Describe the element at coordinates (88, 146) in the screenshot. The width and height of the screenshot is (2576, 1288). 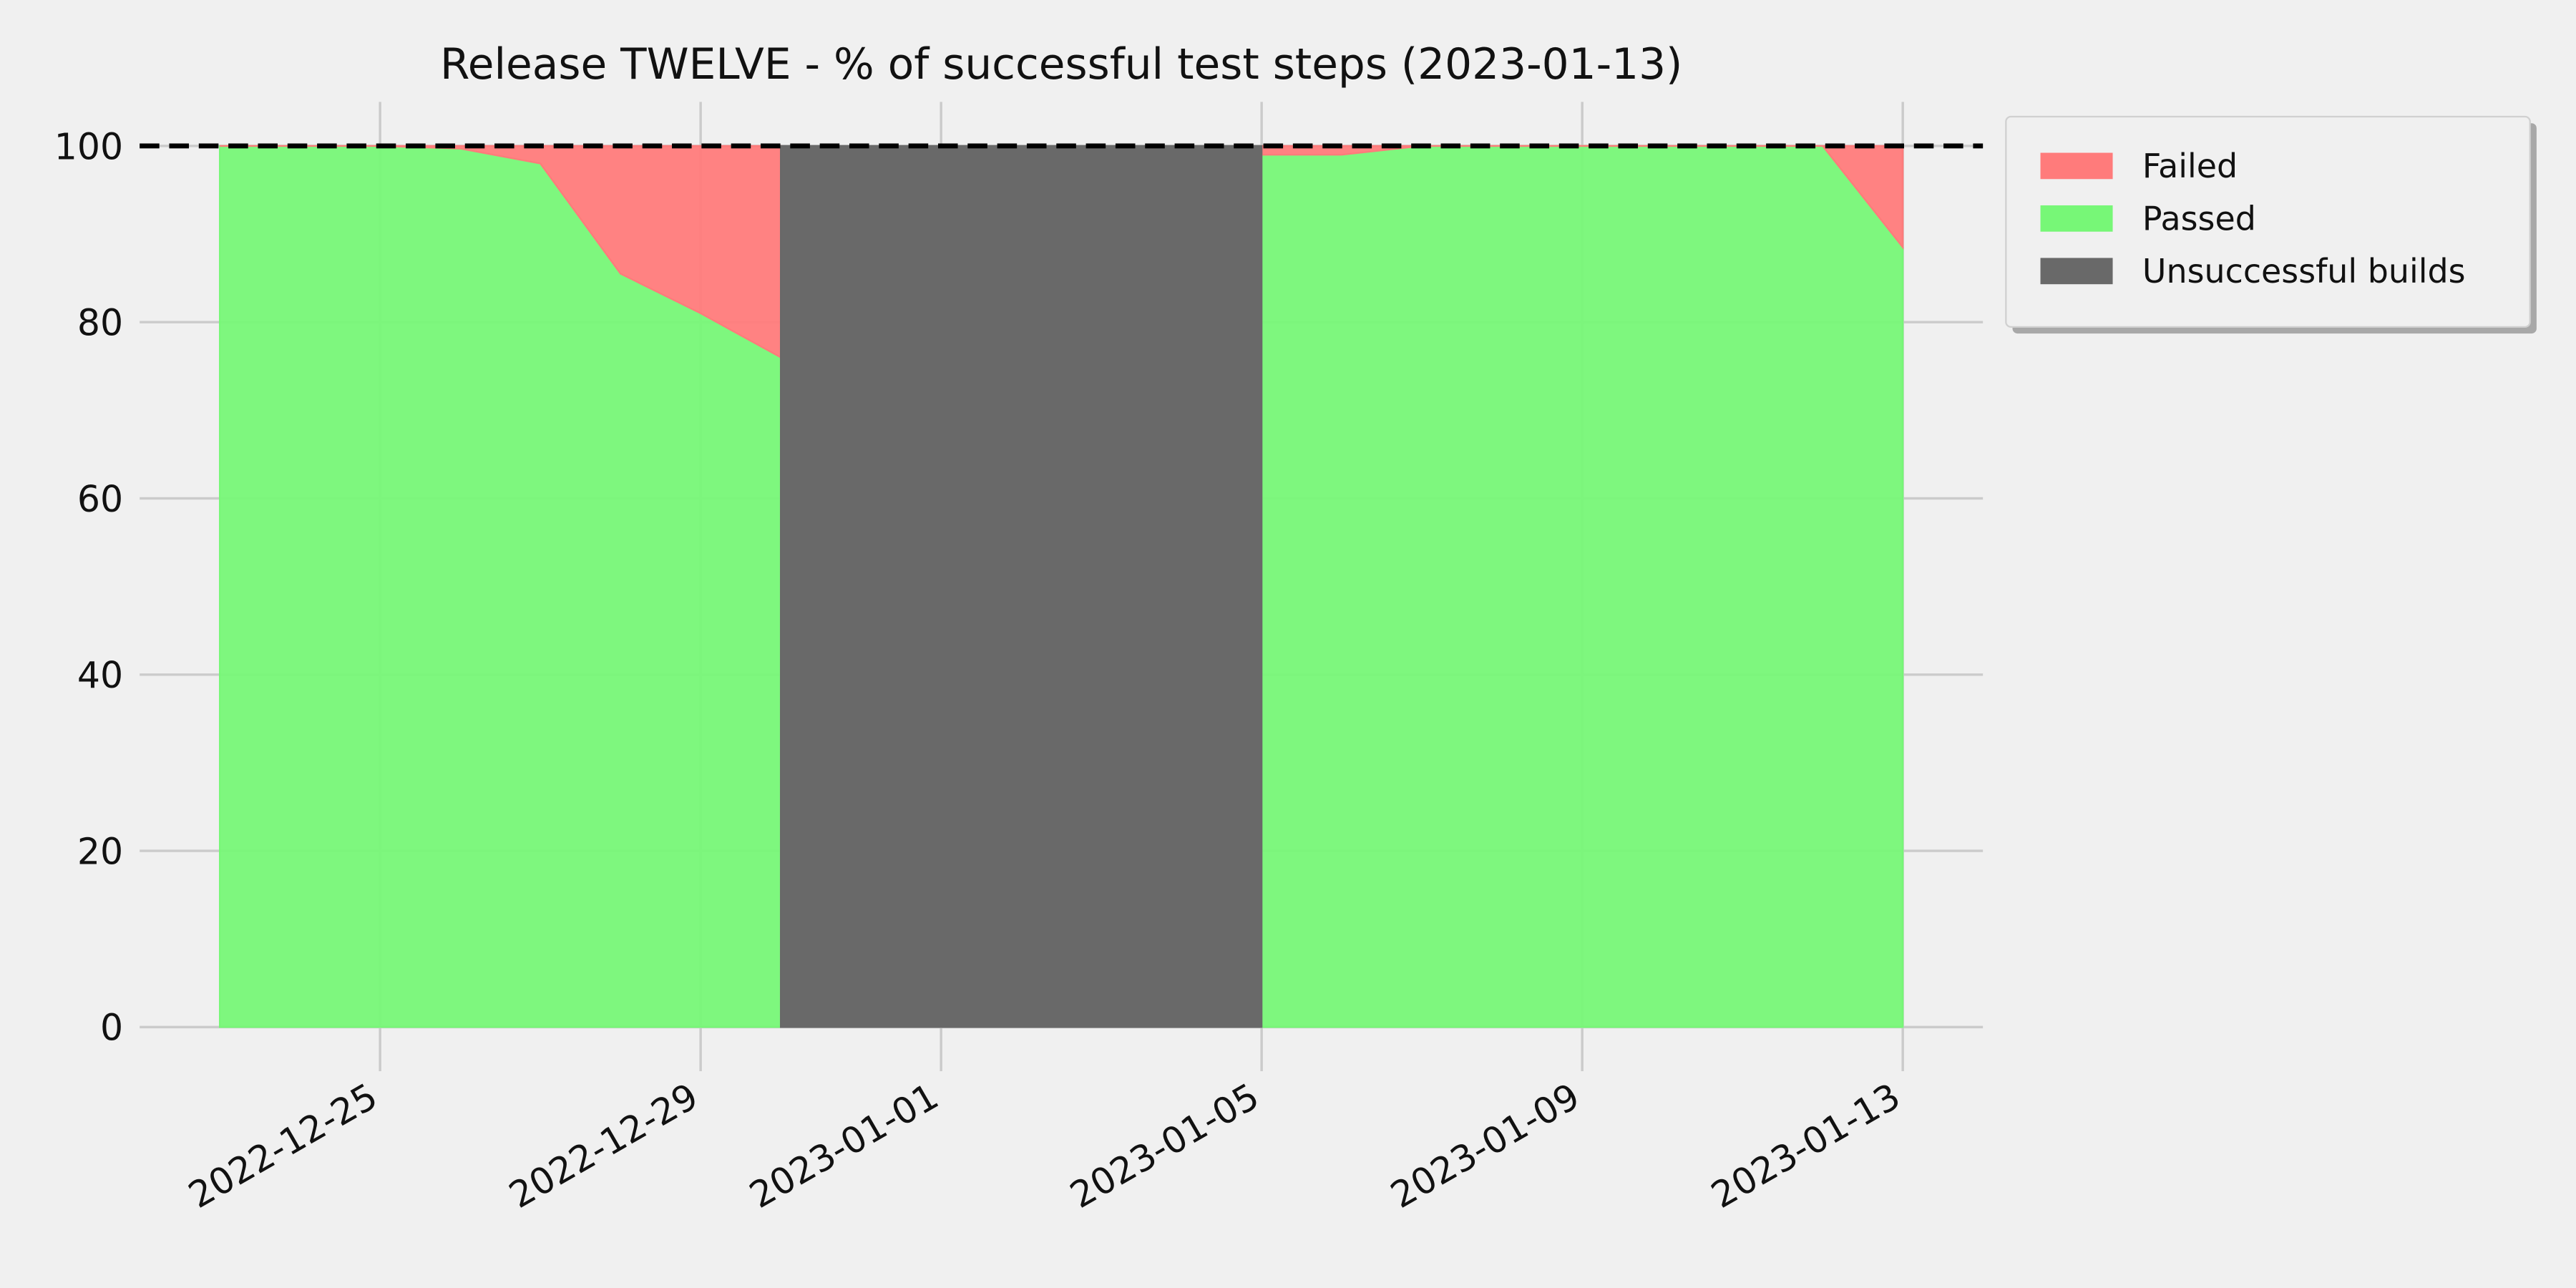
I see `y-tick-label: 100` at that location.